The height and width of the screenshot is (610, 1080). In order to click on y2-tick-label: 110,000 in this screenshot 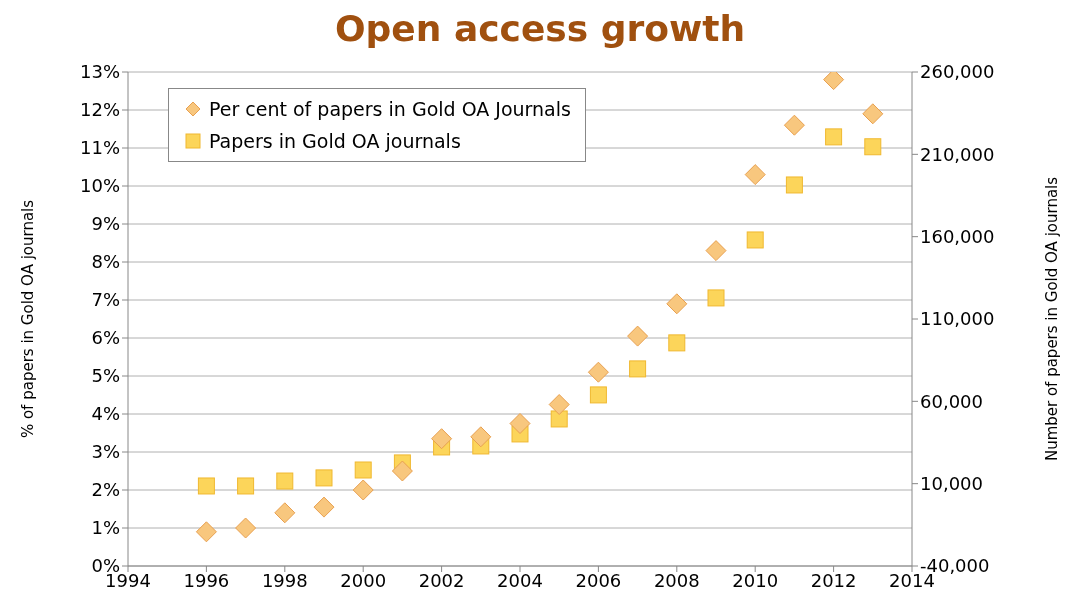, I will do `click(957, 319)`.